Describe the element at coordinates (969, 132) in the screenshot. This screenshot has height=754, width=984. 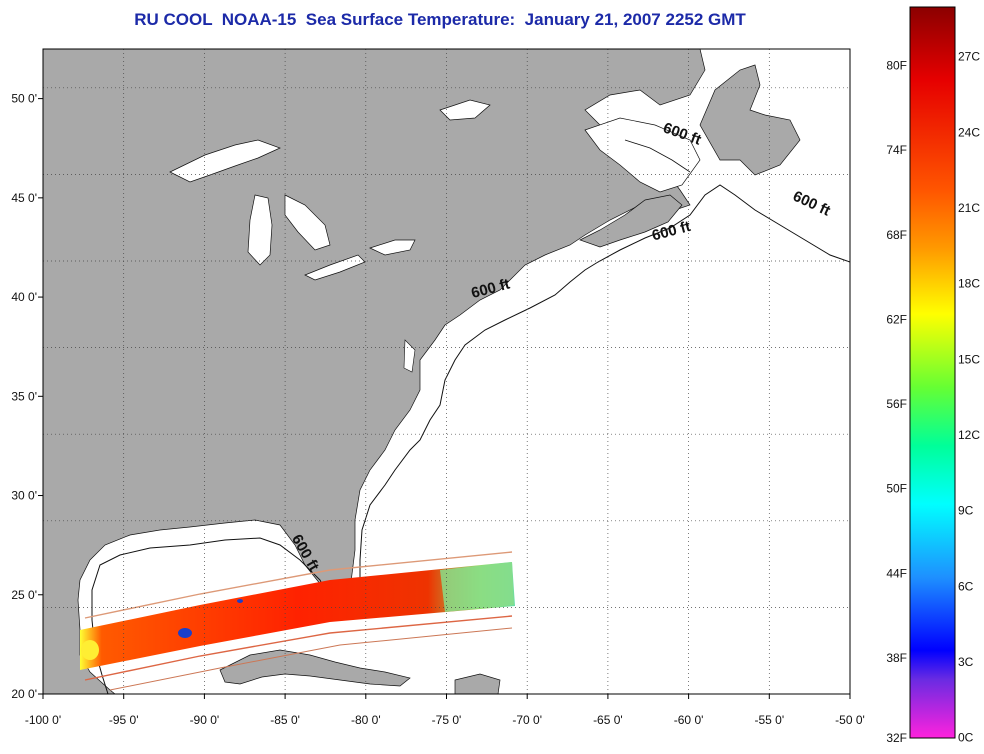
I see `colorbar-c-label: 24C` at that location.